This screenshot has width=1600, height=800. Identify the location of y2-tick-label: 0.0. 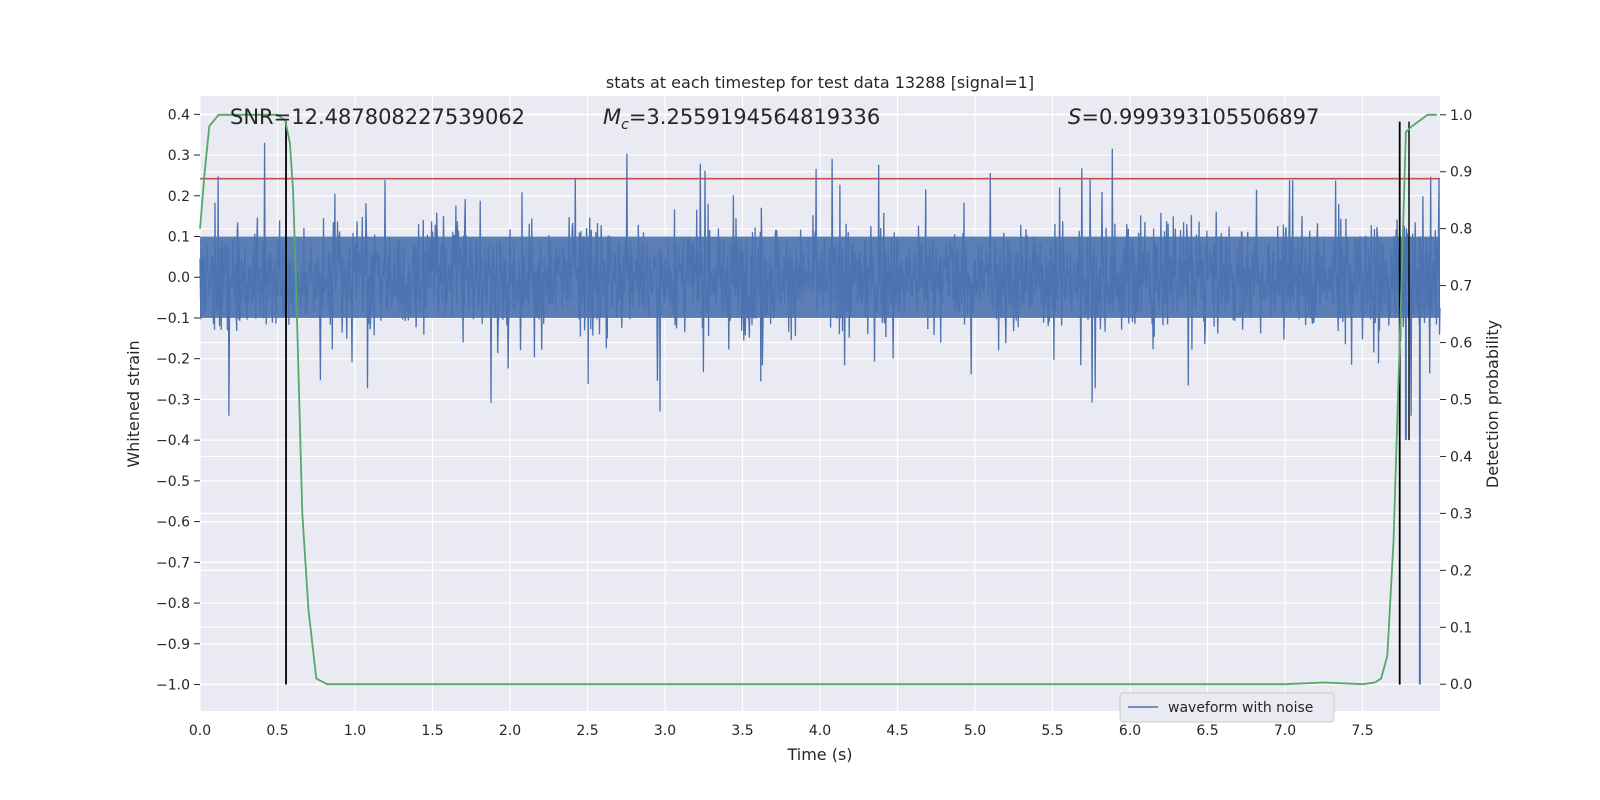
(1461, 685).